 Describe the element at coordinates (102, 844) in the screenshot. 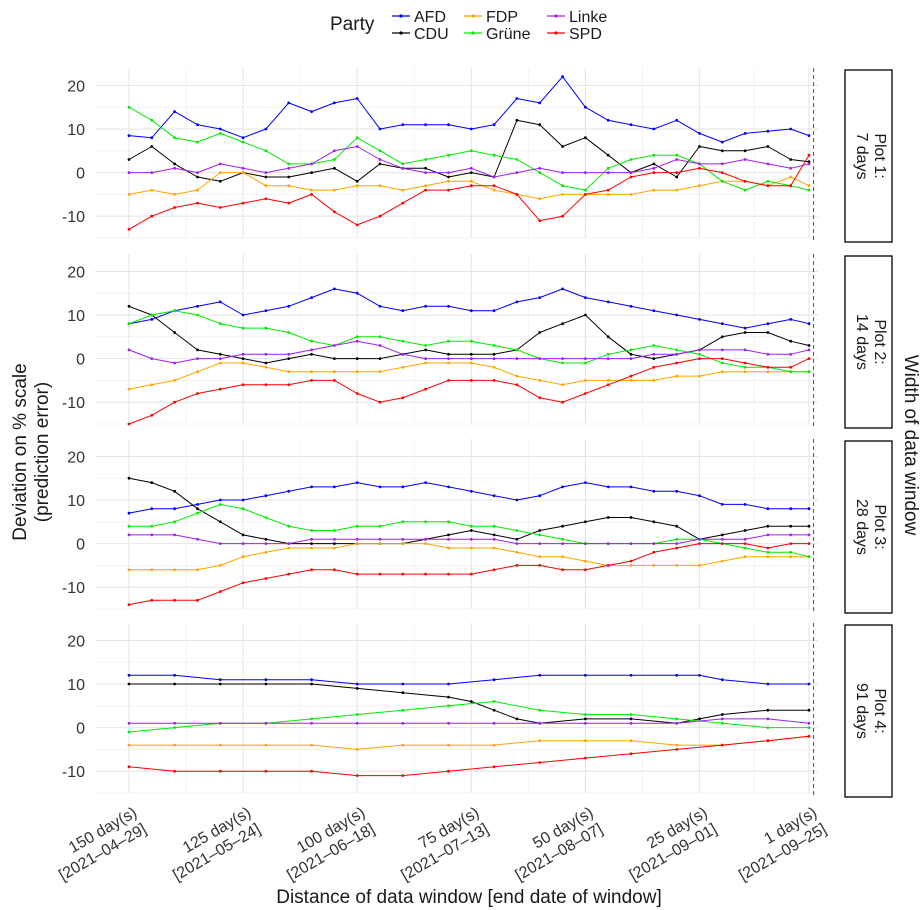

I see `x-tick: 150 day(s)[2021–04–29]` at that location.